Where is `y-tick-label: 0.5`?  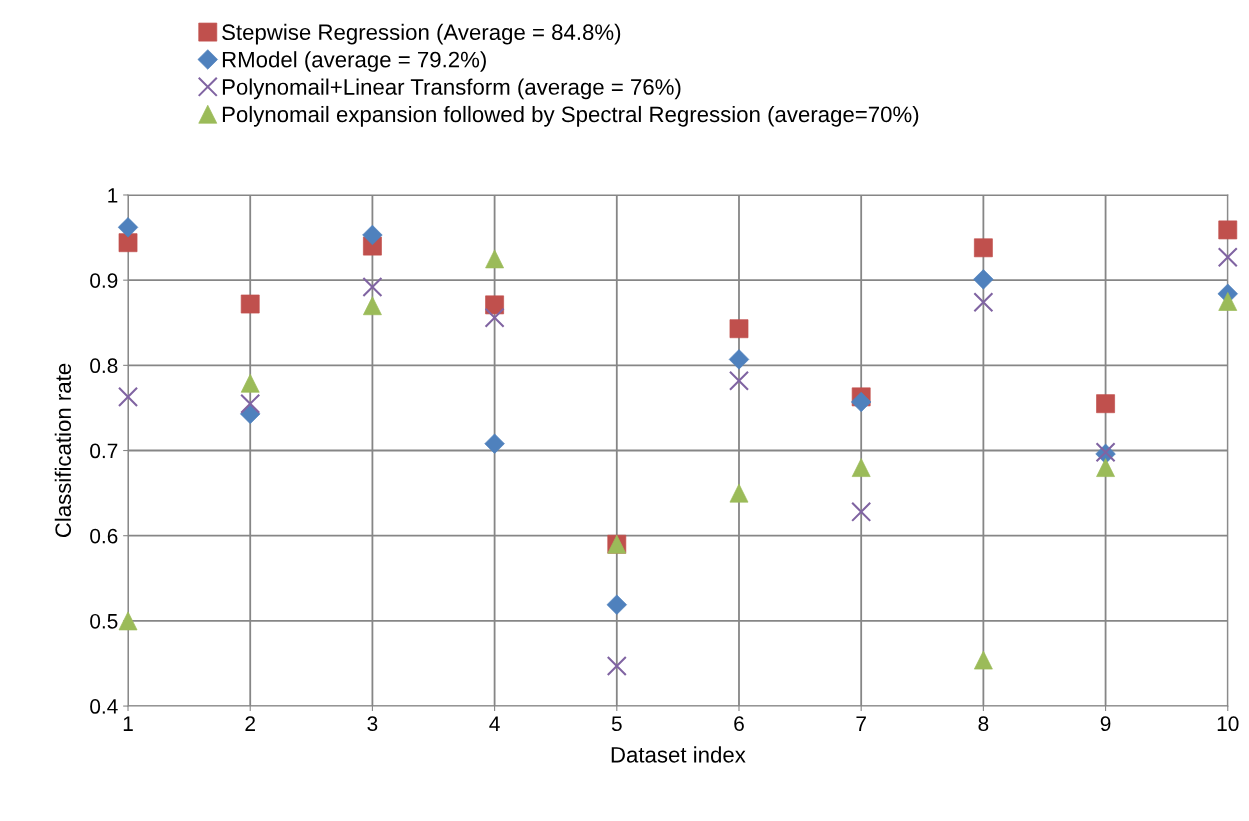
y-tick-label: 0.5 is located at coordinates (104, 621).